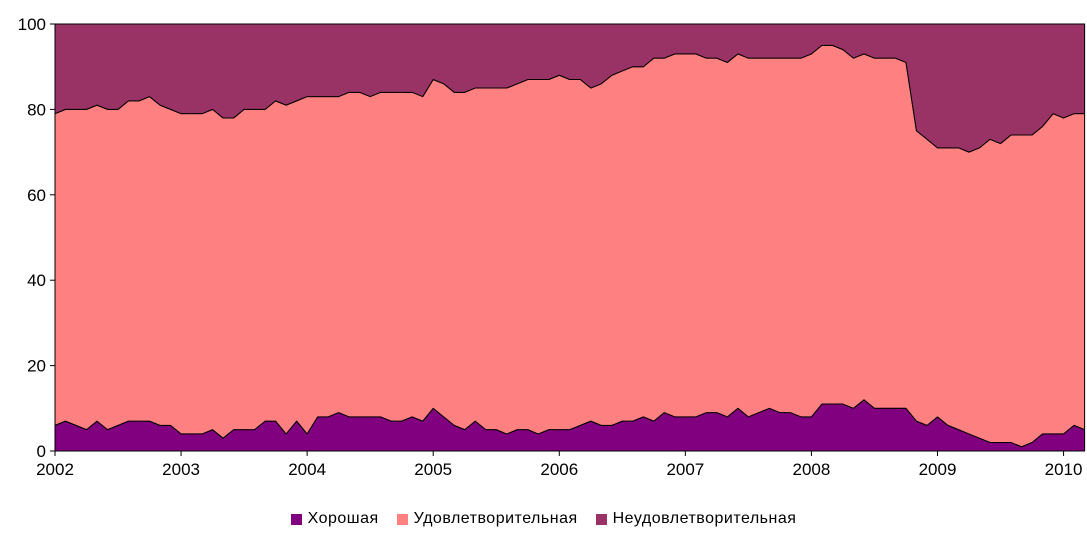  I want to click on y-tick-label: 80, so click(36, 109).